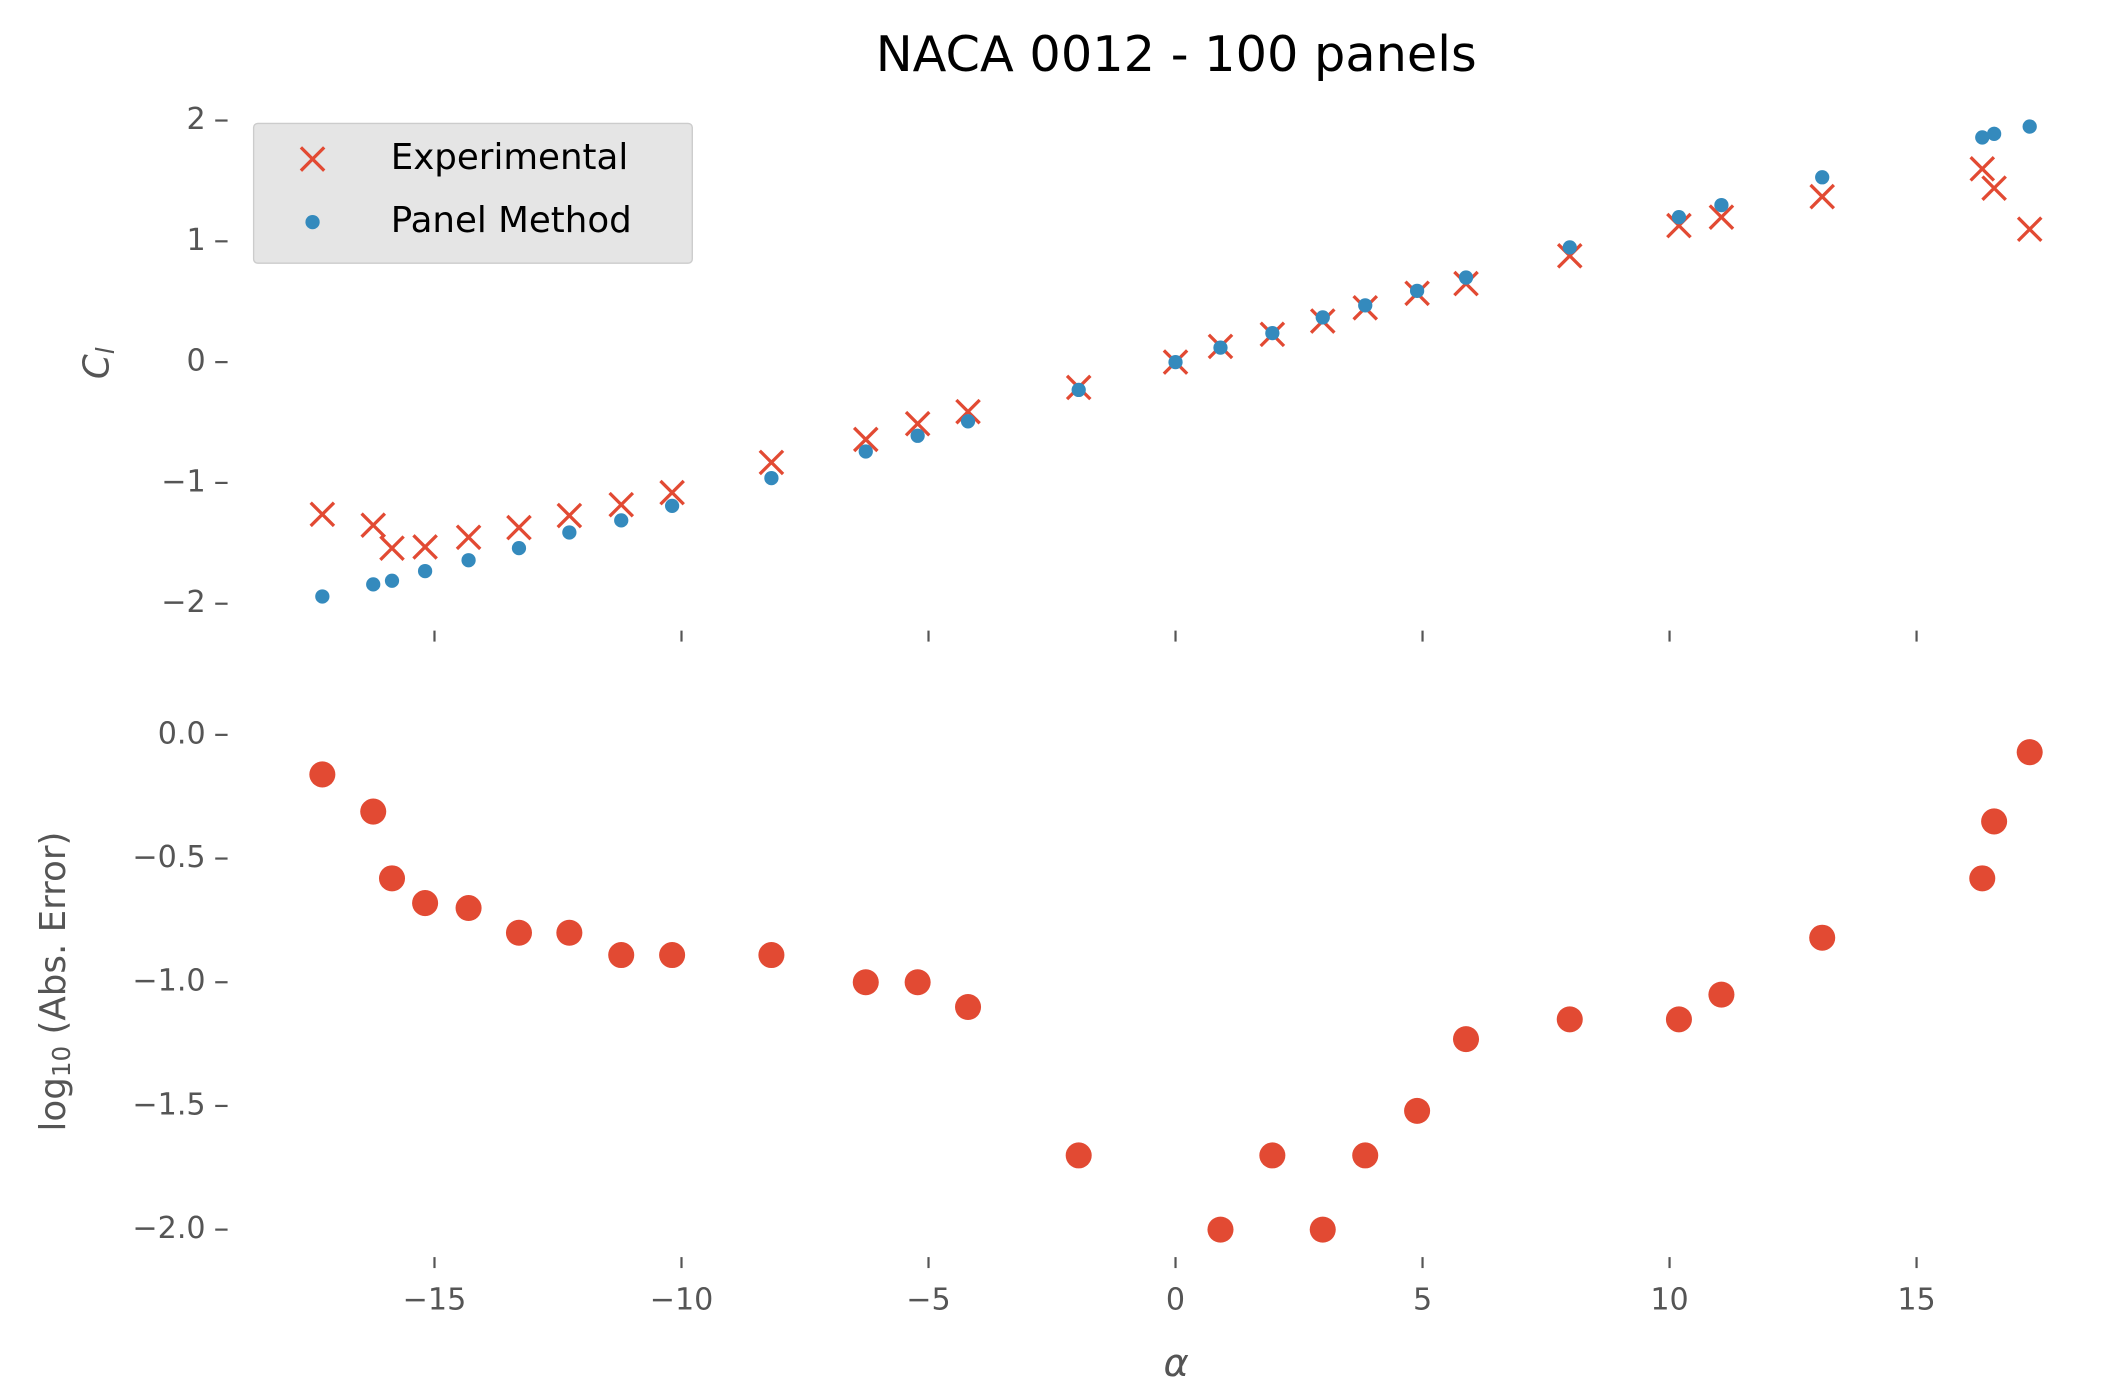 Image resolution: width=2118 pixels, height=1399 pixels. What do you see at coordinates (1176, 1363) in the screenshot?
I see `x-axis-label: α` at bounding box center [1176, 1363].